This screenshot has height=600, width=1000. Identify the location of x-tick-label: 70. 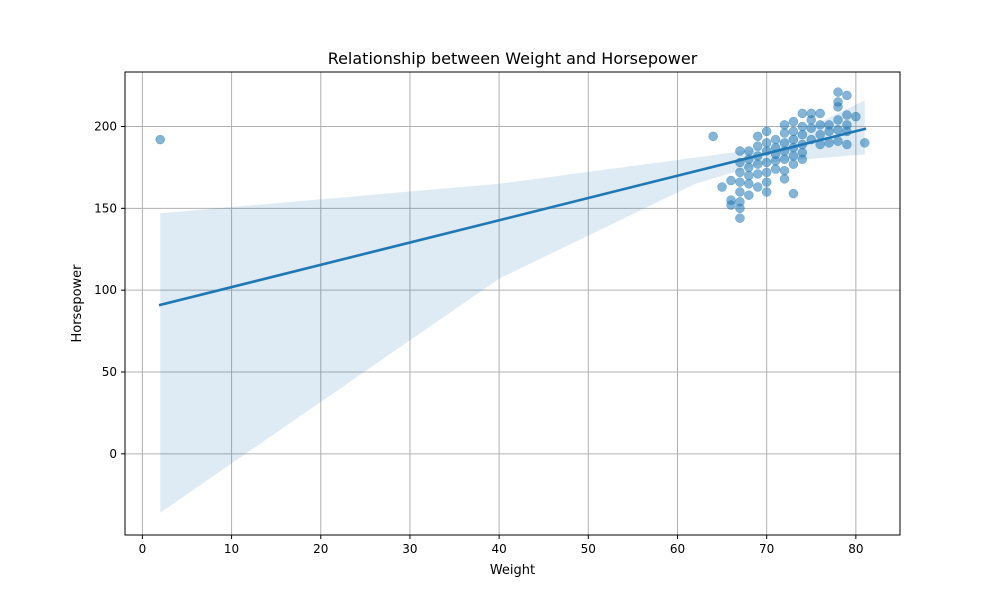
(766, 549).